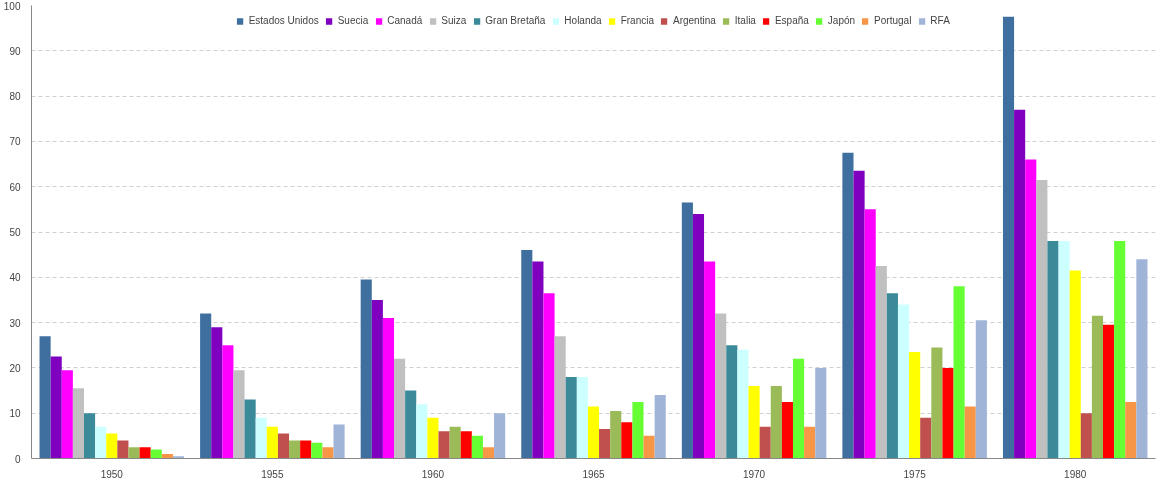 This screenshot has height=493, width=1170. Describe the element at coordinates (15, 51) in the screenshot. I see `y-tick-label: 90` at that location.